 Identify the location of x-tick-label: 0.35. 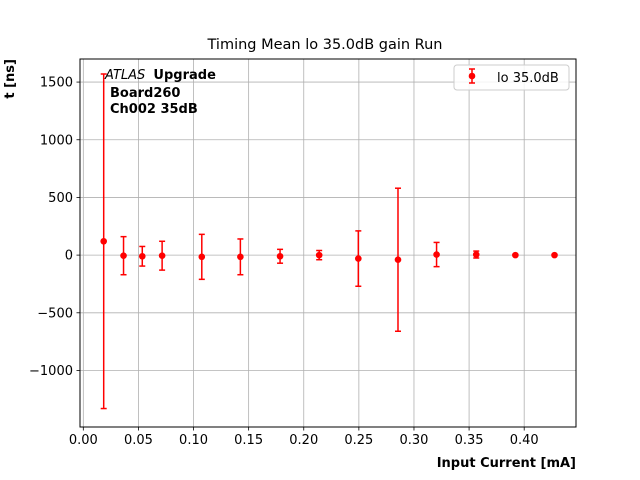
(469, 440).